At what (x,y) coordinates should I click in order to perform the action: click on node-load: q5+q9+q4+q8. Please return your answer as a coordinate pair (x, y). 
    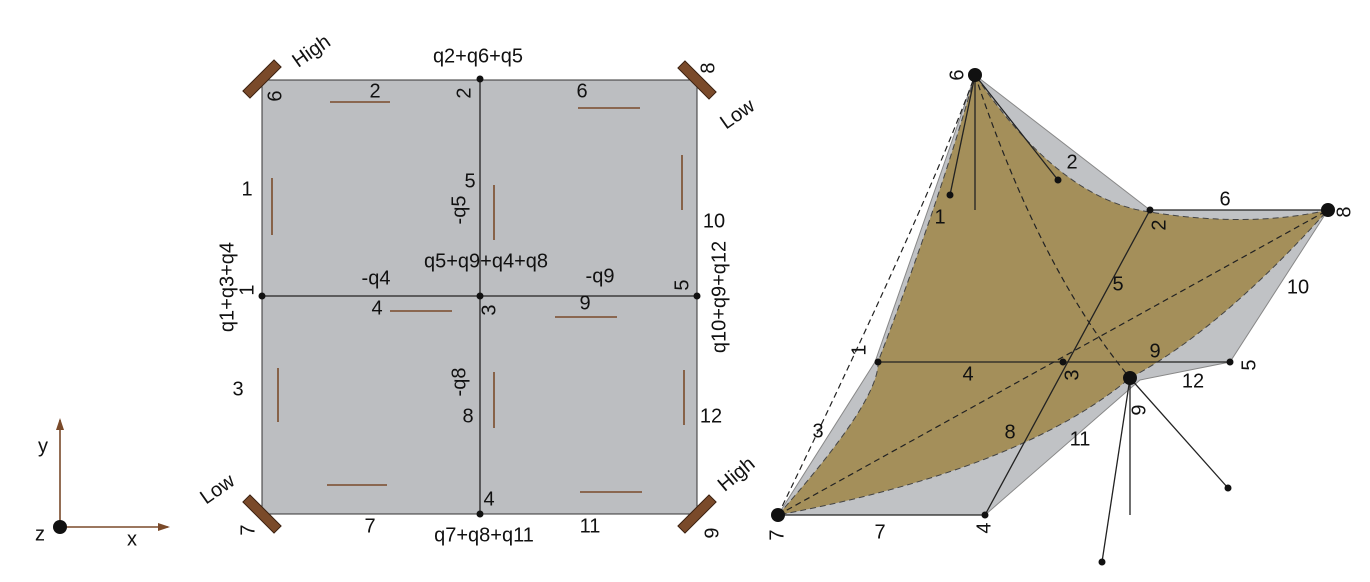
    Looking at the image, I should click on (486, 261).